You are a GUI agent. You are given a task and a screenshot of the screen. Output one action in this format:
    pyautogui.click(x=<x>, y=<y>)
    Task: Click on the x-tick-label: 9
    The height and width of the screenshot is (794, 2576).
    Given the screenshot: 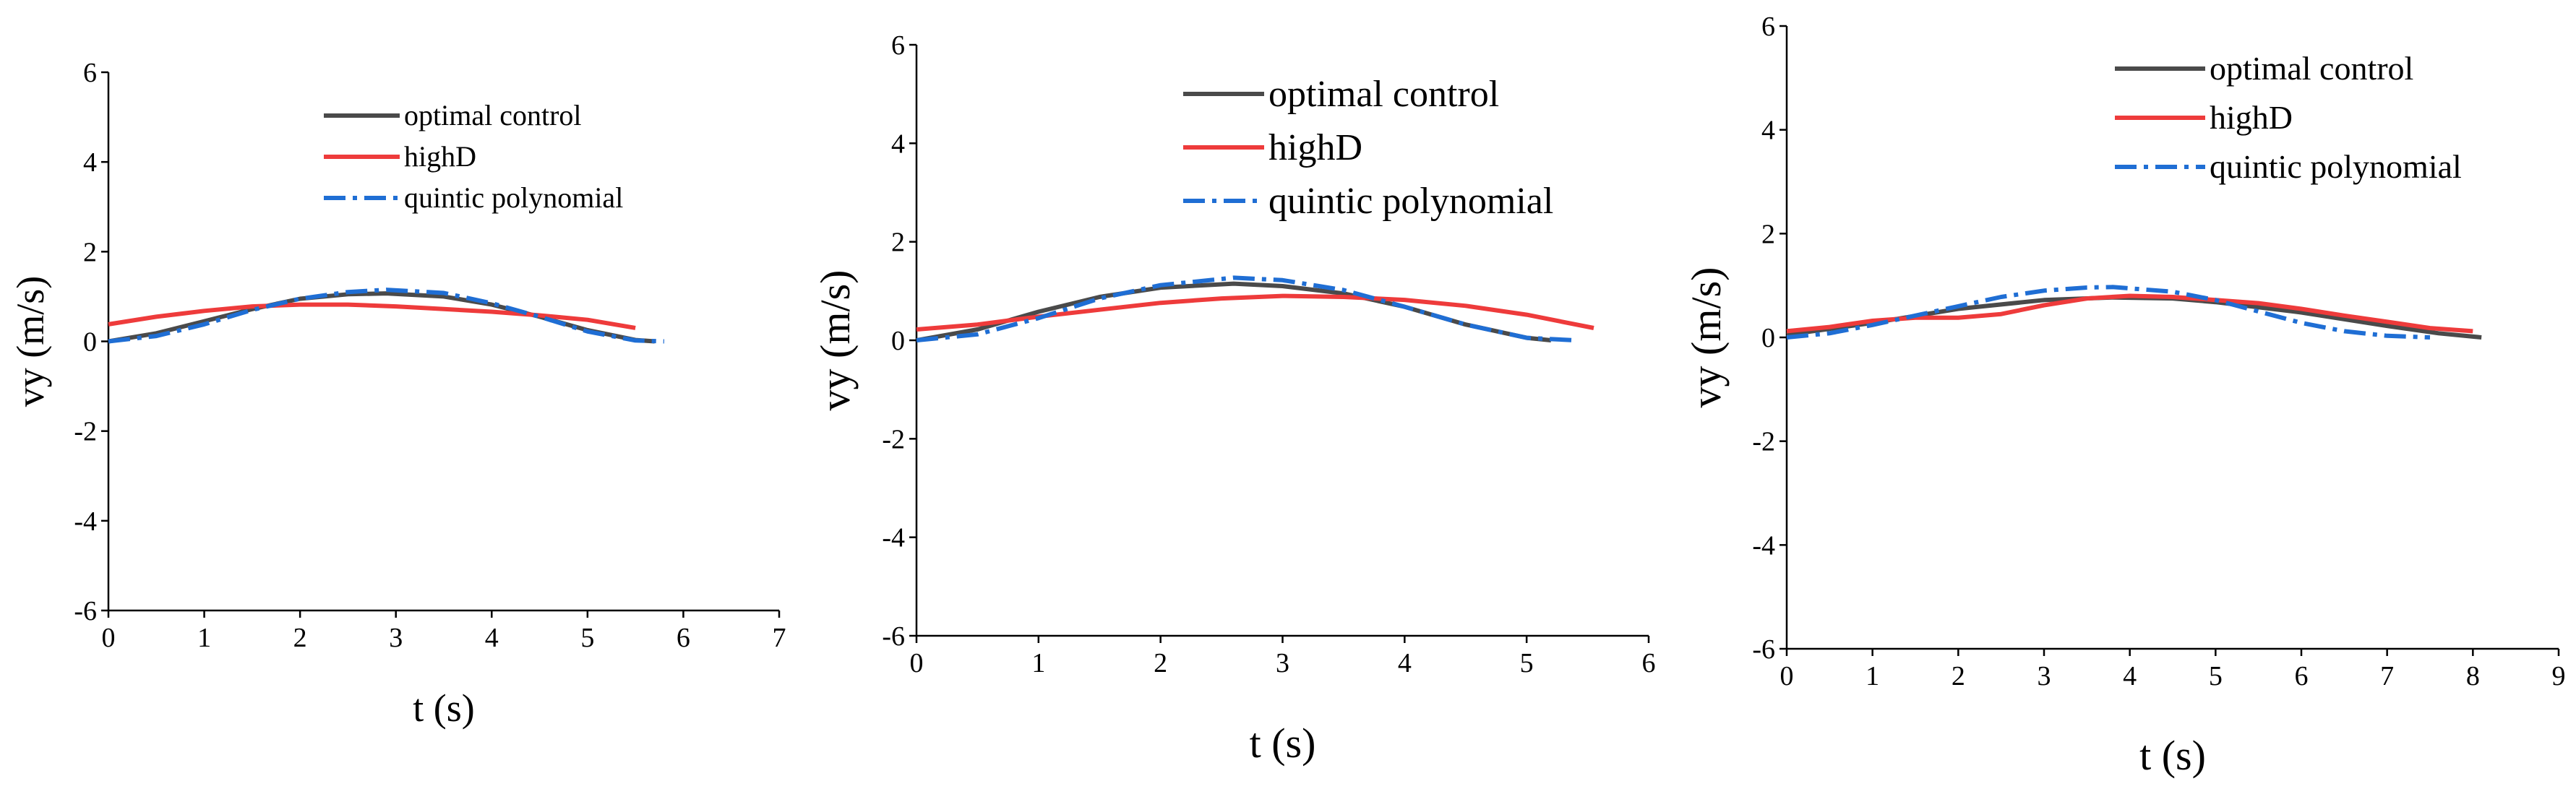 What is the action you would take?
    pyautogui.click(x=2559, y=676)
    